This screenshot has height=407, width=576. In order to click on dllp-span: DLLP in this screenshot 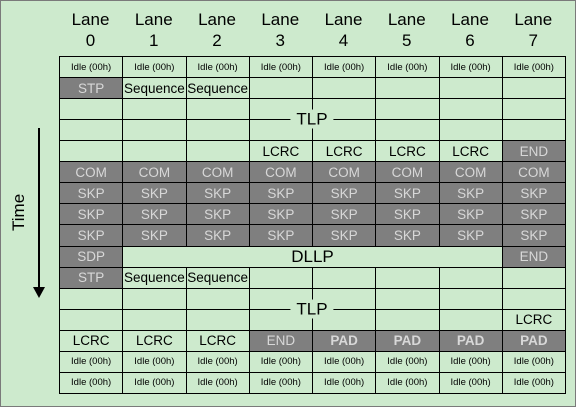, I will do `click(312, 256)`.